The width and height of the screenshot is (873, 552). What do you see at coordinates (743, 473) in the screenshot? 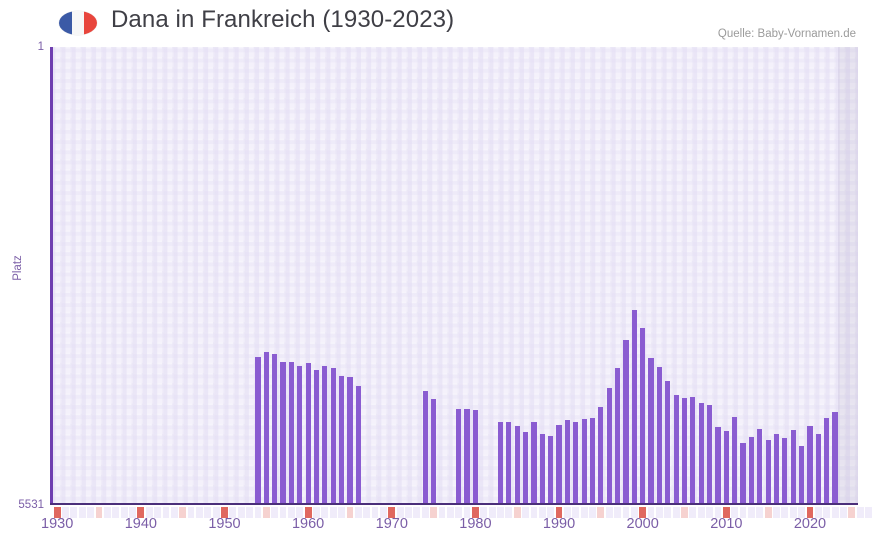
I see `bar-2012` at bounding box center [743, 473].